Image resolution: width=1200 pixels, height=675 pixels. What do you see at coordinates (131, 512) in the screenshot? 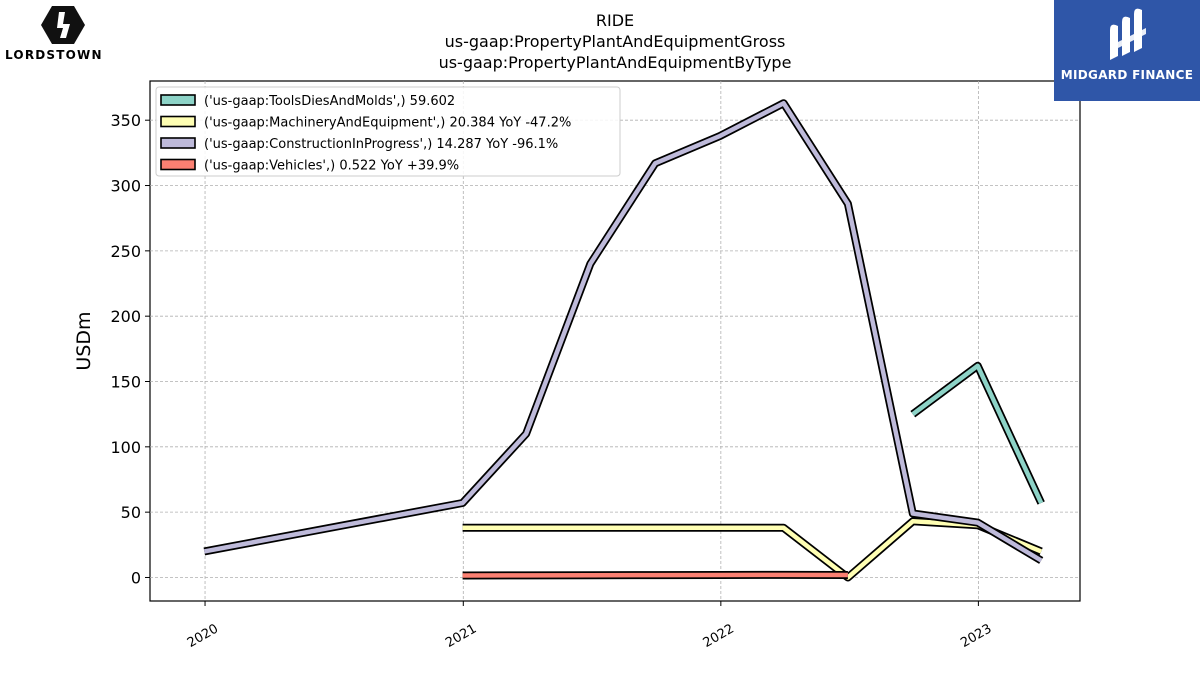
I see `y-tick-label: 50` at bounding box center [131, 512].